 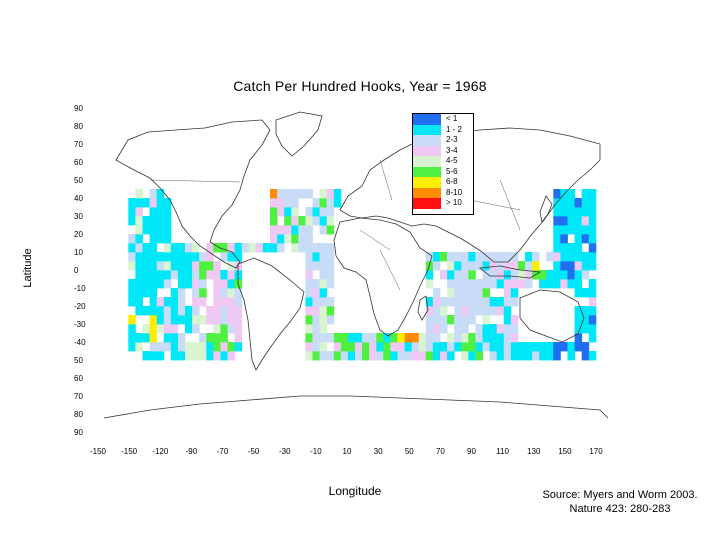 I want to click on legend-label: < 1, so click(x=452, y=118).